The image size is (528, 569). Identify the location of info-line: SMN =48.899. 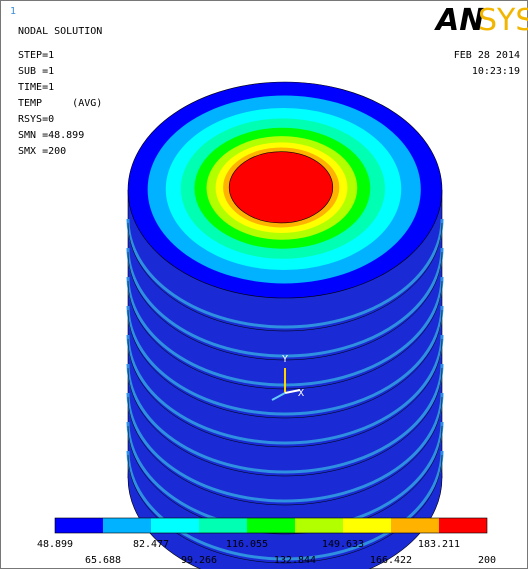
(51, 135).